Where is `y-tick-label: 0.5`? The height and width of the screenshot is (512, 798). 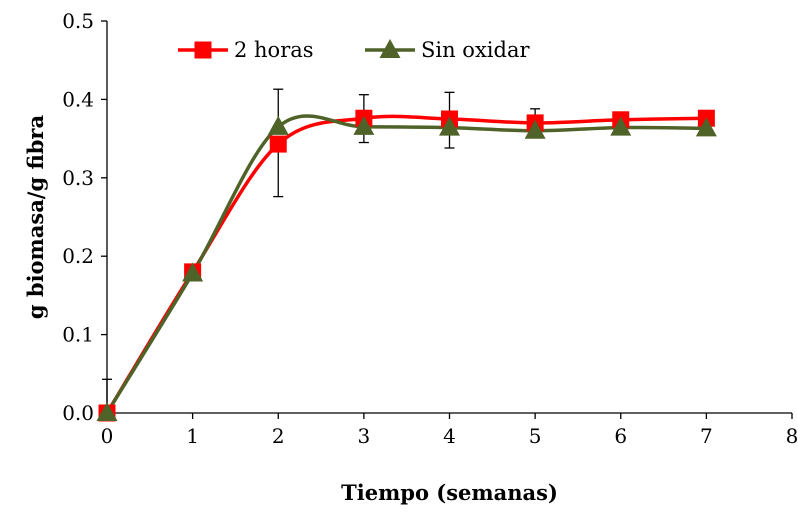 y-tick-label: 0.5 is located at coordinates (78, 21).